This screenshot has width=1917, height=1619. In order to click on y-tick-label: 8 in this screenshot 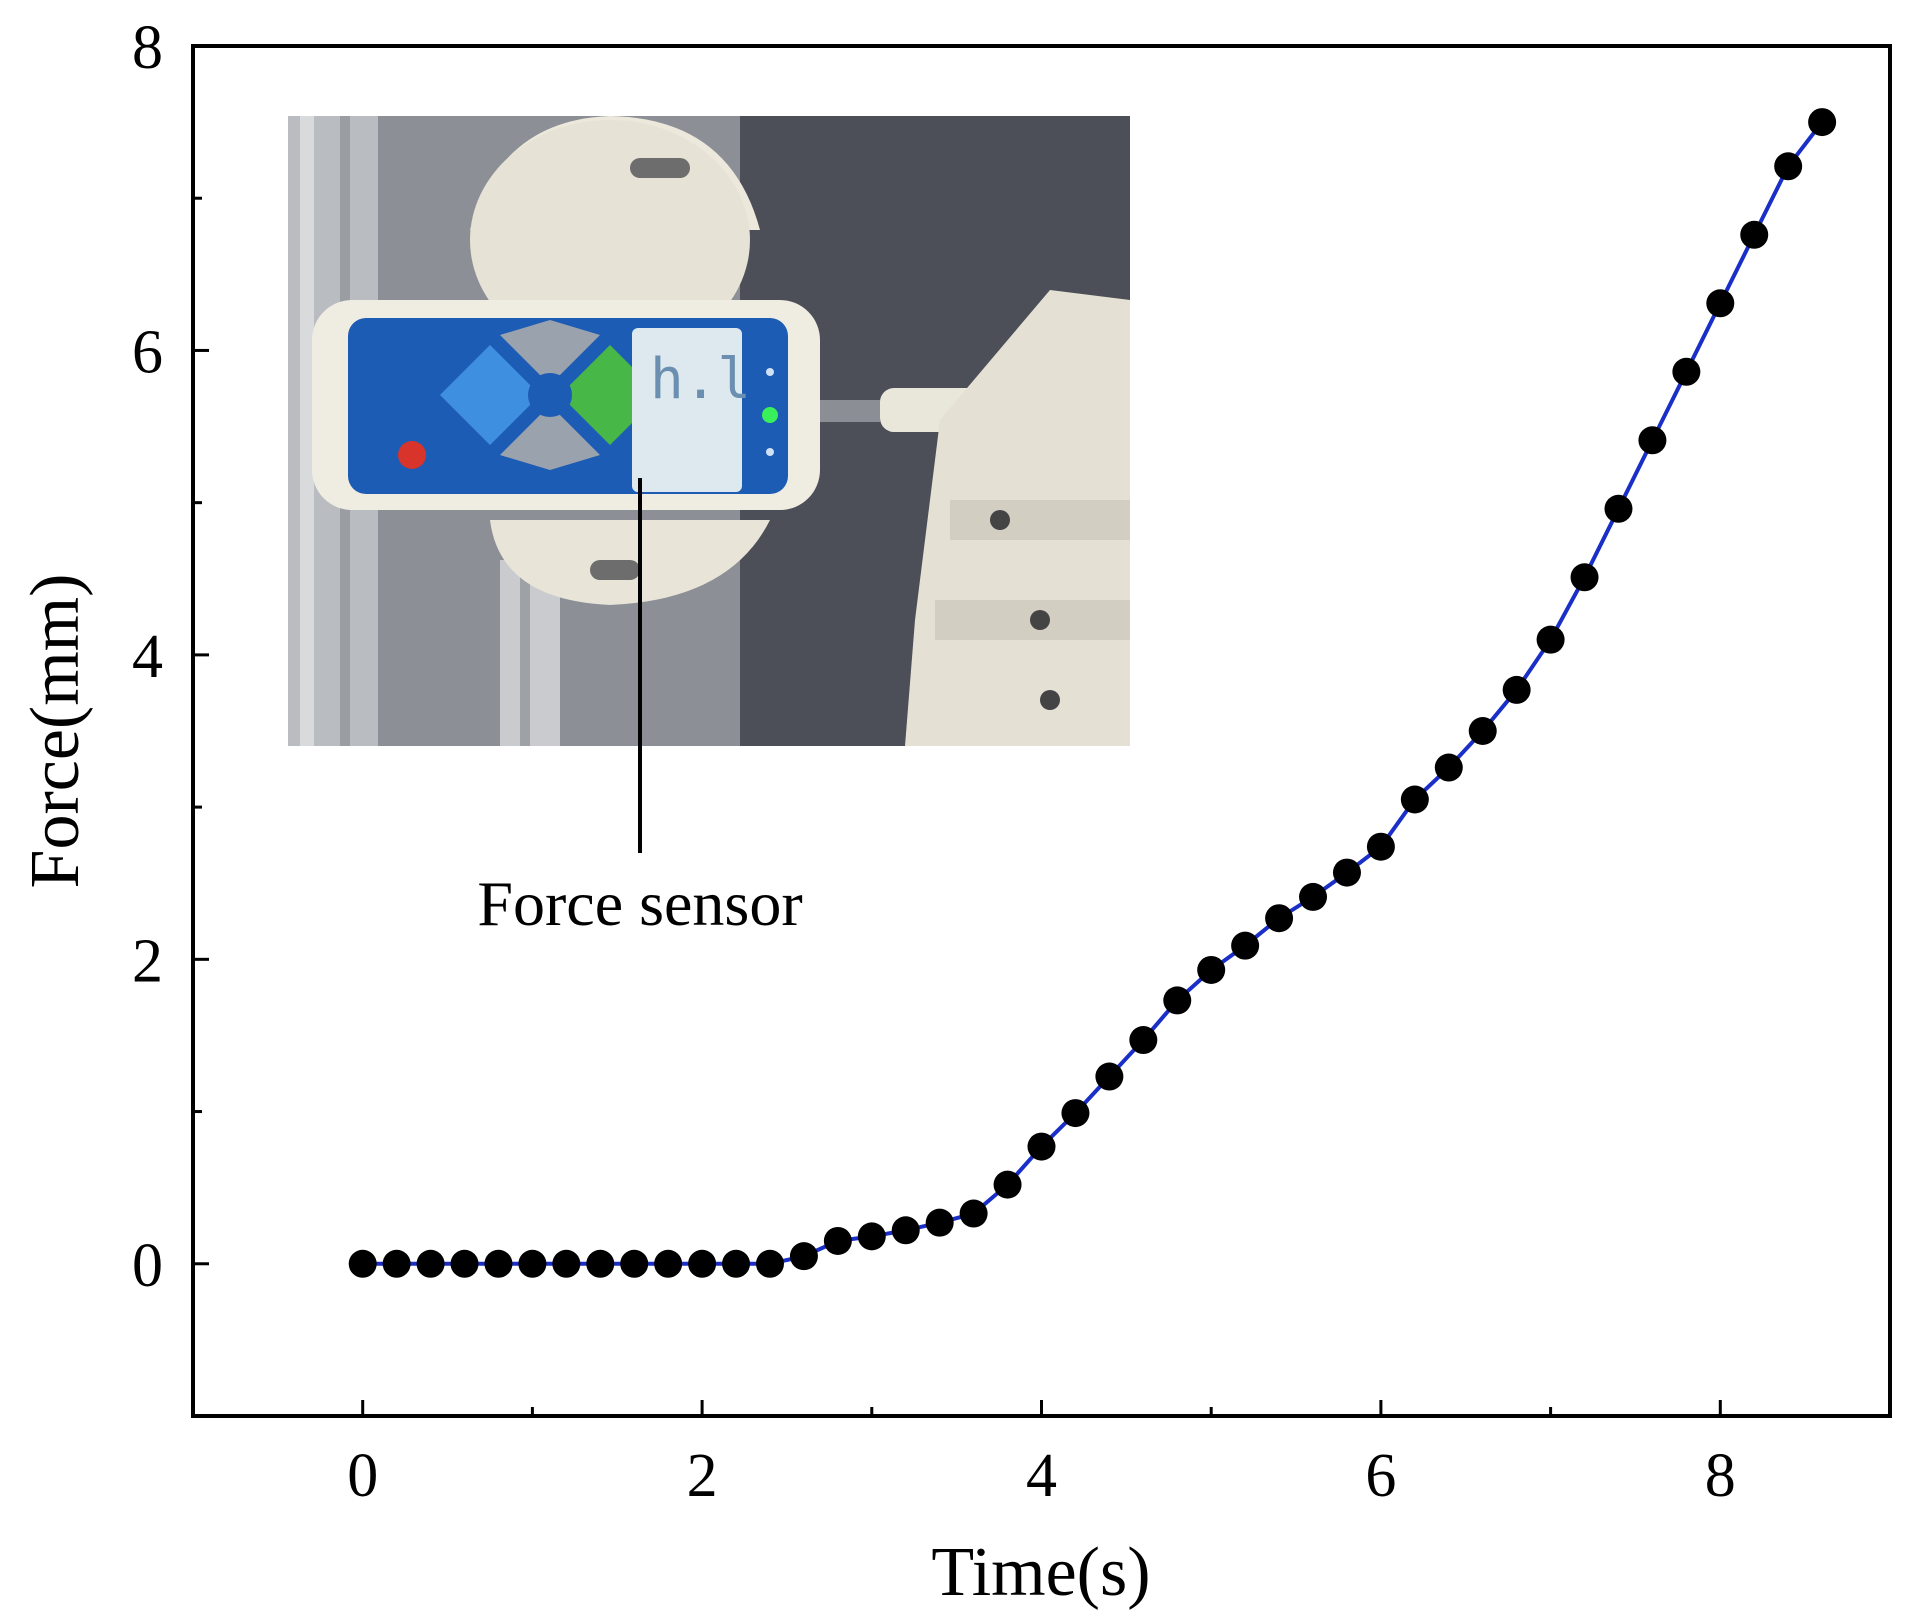, I will do `click(147, 48)`.